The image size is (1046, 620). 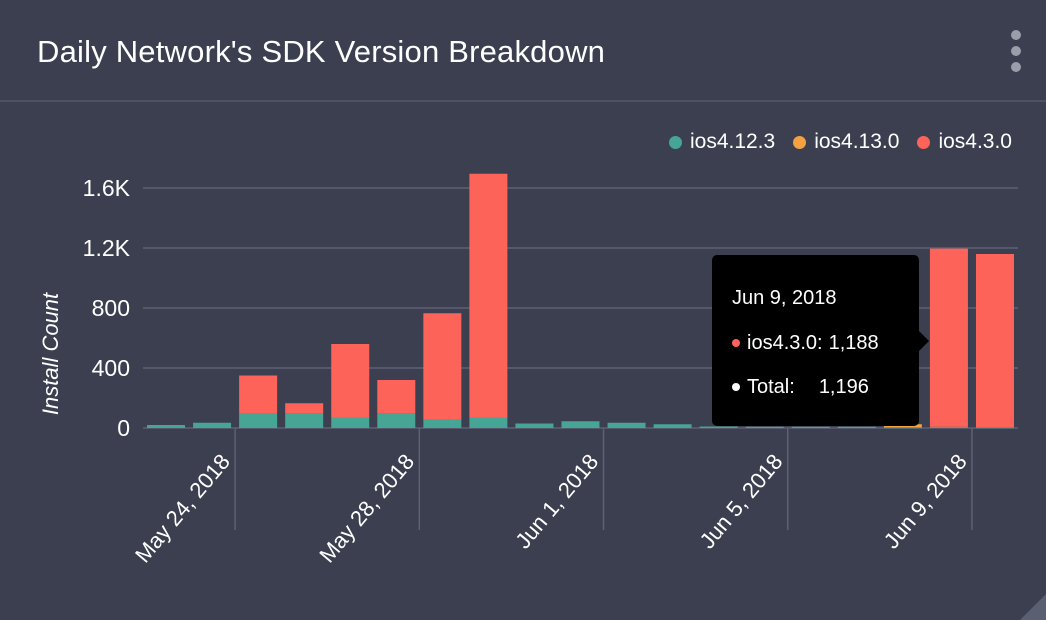 I want to click on legend-item-ios4-12-3: ios4.12.3, so click(x=722, y=142).